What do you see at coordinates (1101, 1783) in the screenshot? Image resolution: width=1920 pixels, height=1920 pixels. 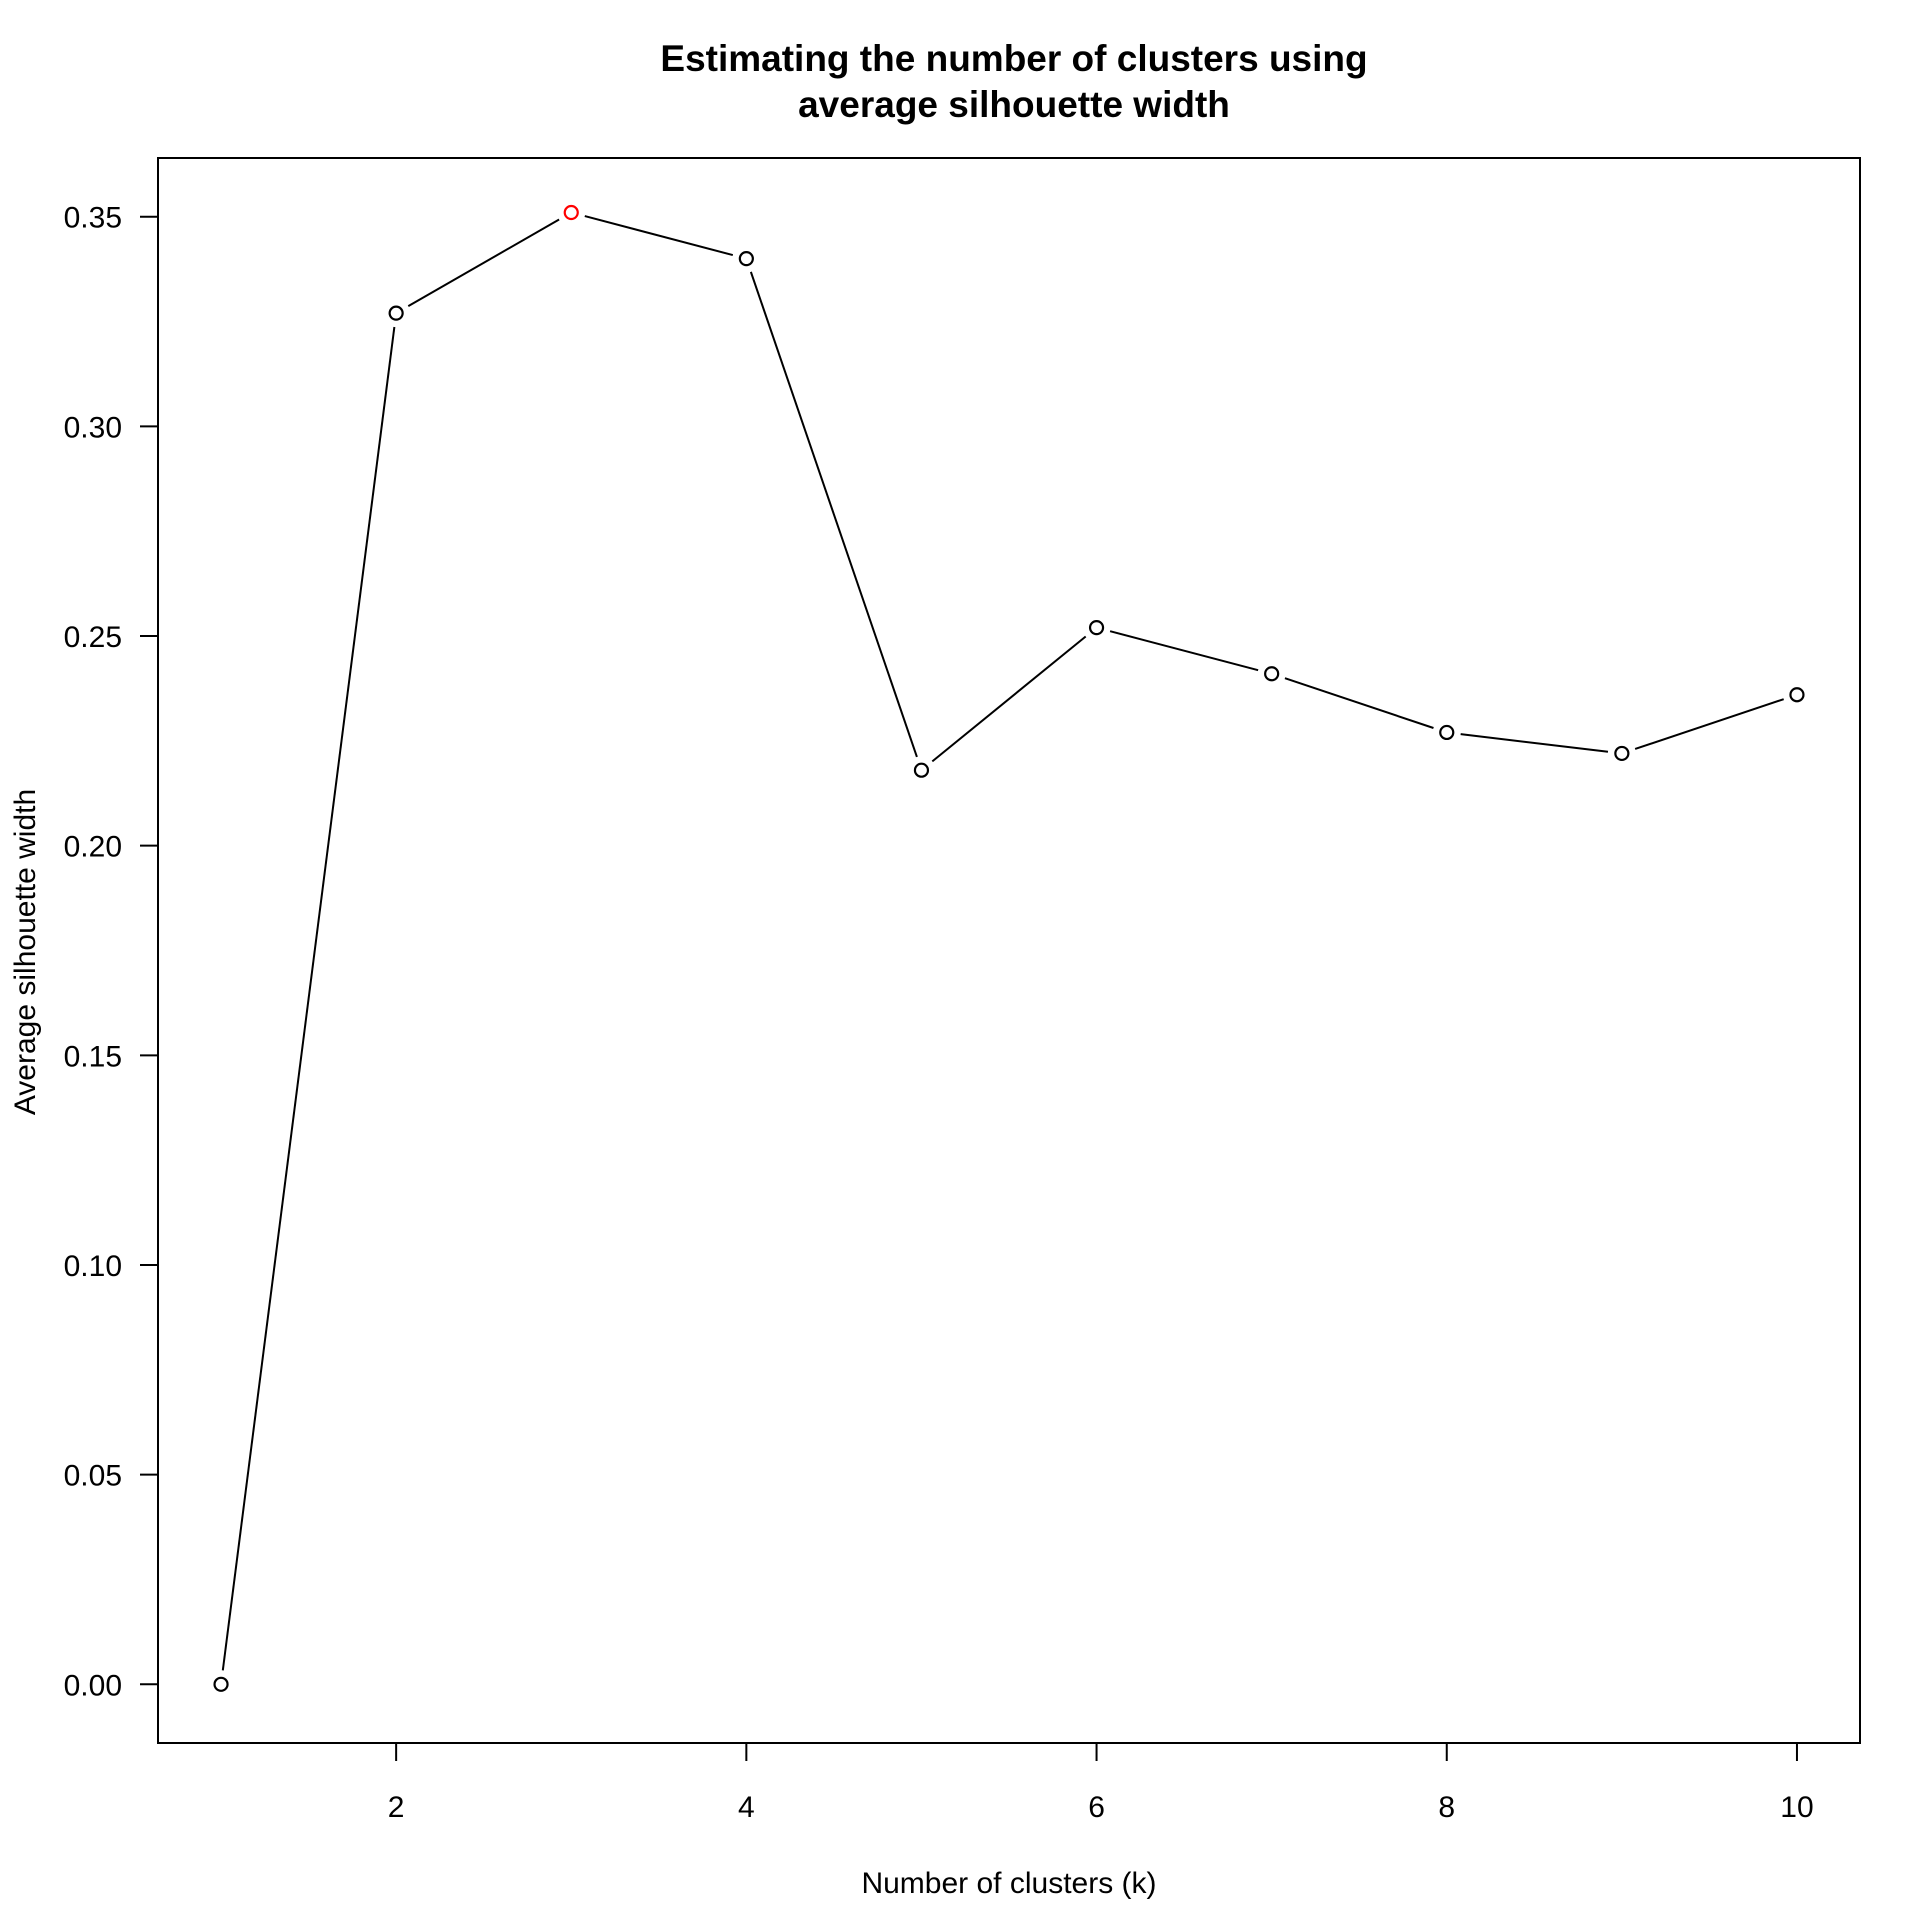 I see `x-axis: 2 4 6 8 10` at bounding box center [1101, 1783].